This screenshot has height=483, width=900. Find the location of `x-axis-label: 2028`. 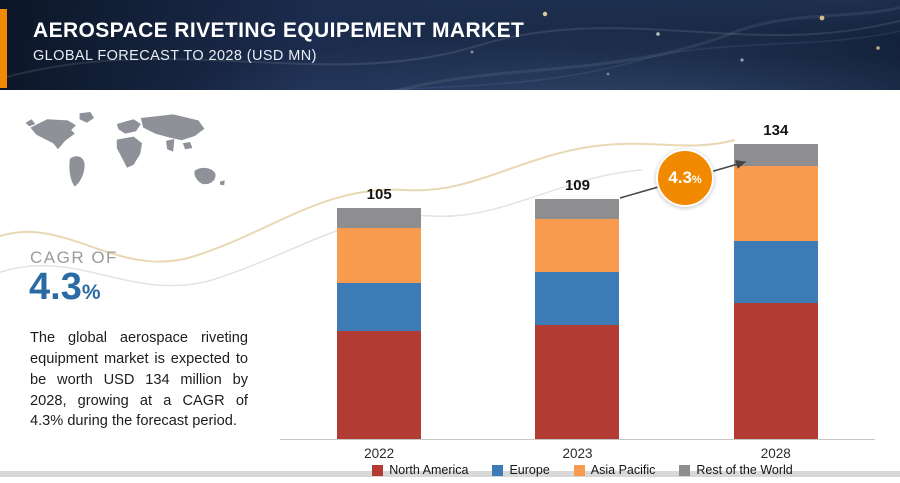

x-axis-label: 2028 is located at coordinates (775, 453).